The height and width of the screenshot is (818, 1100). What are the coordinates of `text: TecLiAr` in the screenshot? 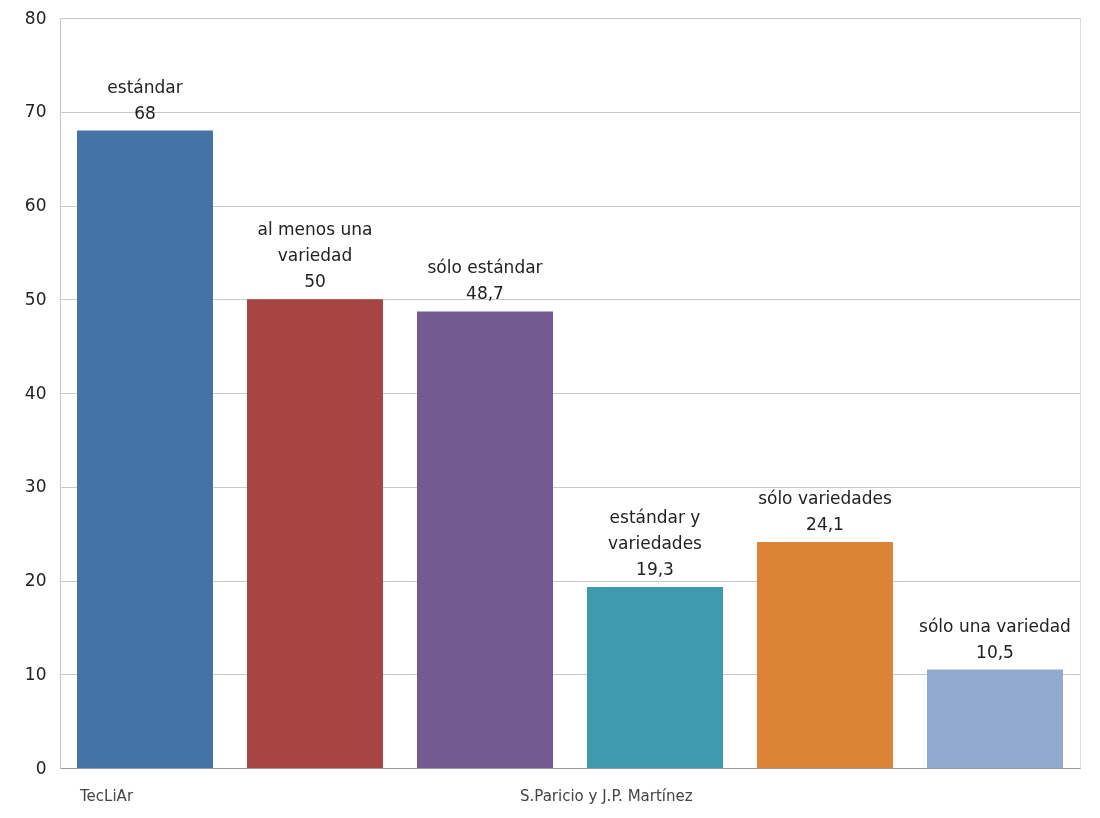 It's located at (106, 796).